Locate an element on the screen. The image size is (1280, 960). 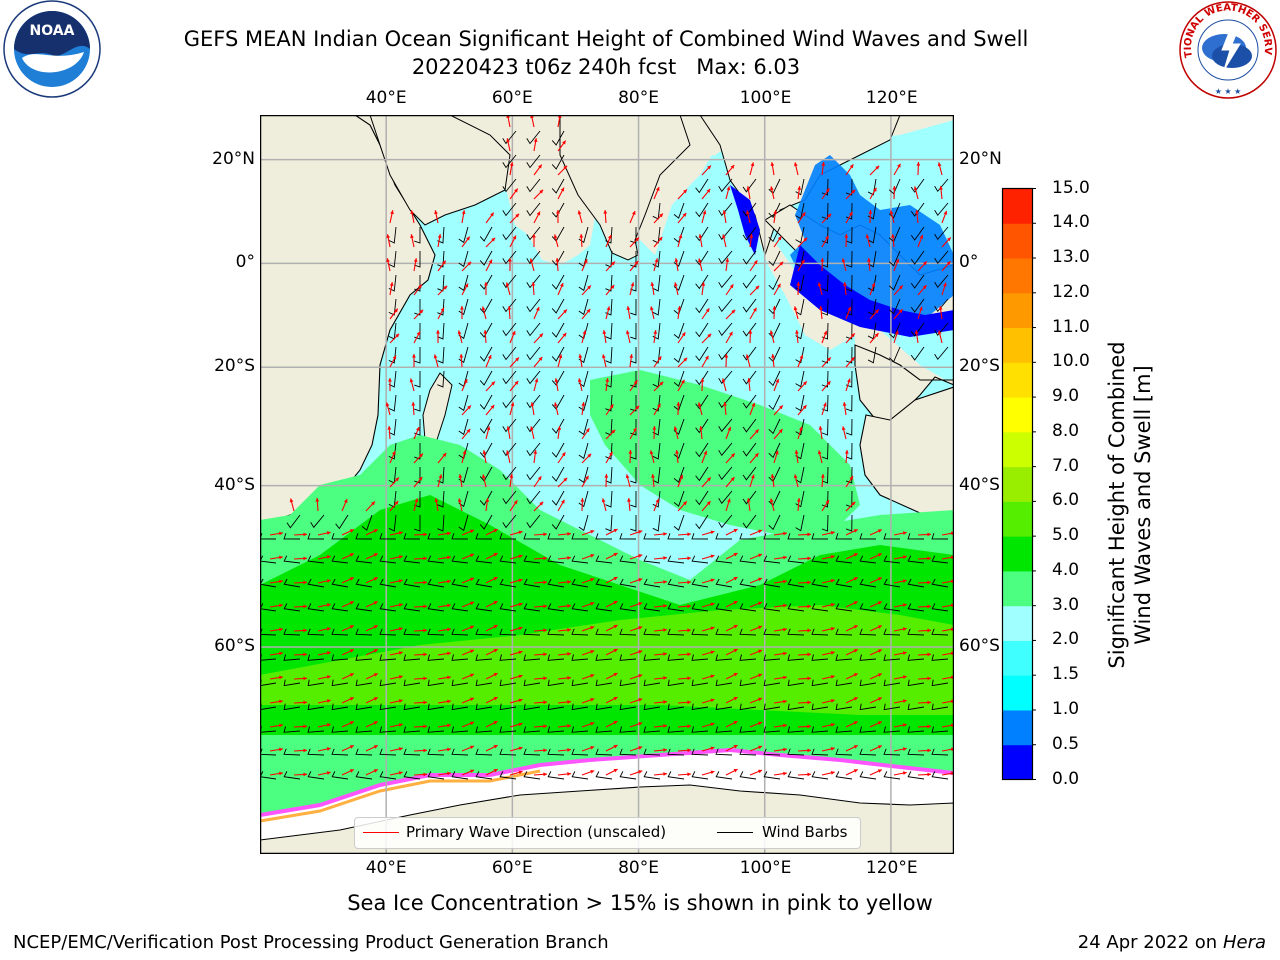
wind-legend-label: Wind Barbs is located at coordinates (805, 832).